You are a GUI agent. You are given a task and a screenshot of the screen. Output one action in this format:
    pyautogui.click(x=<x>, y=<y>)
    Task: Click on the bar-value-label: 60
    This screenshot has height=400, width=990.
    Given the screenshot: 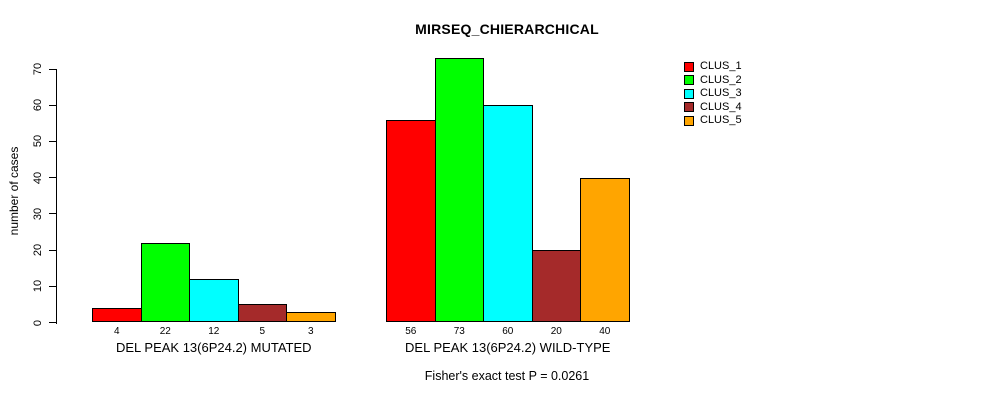 What is the action you would take?
    pyautogui.click(x=508, y=331)
    